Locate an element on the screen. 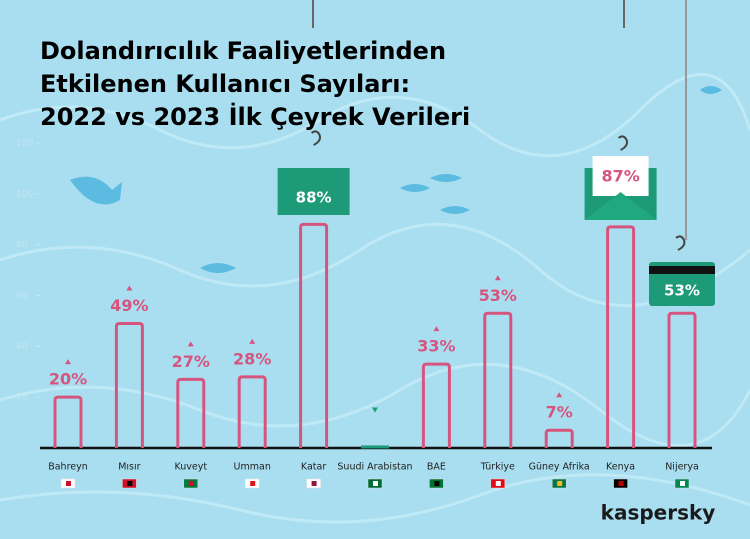 This screenshot has height=539, width=750. y-tick-label: 100 is located at coordinates (24, 194).